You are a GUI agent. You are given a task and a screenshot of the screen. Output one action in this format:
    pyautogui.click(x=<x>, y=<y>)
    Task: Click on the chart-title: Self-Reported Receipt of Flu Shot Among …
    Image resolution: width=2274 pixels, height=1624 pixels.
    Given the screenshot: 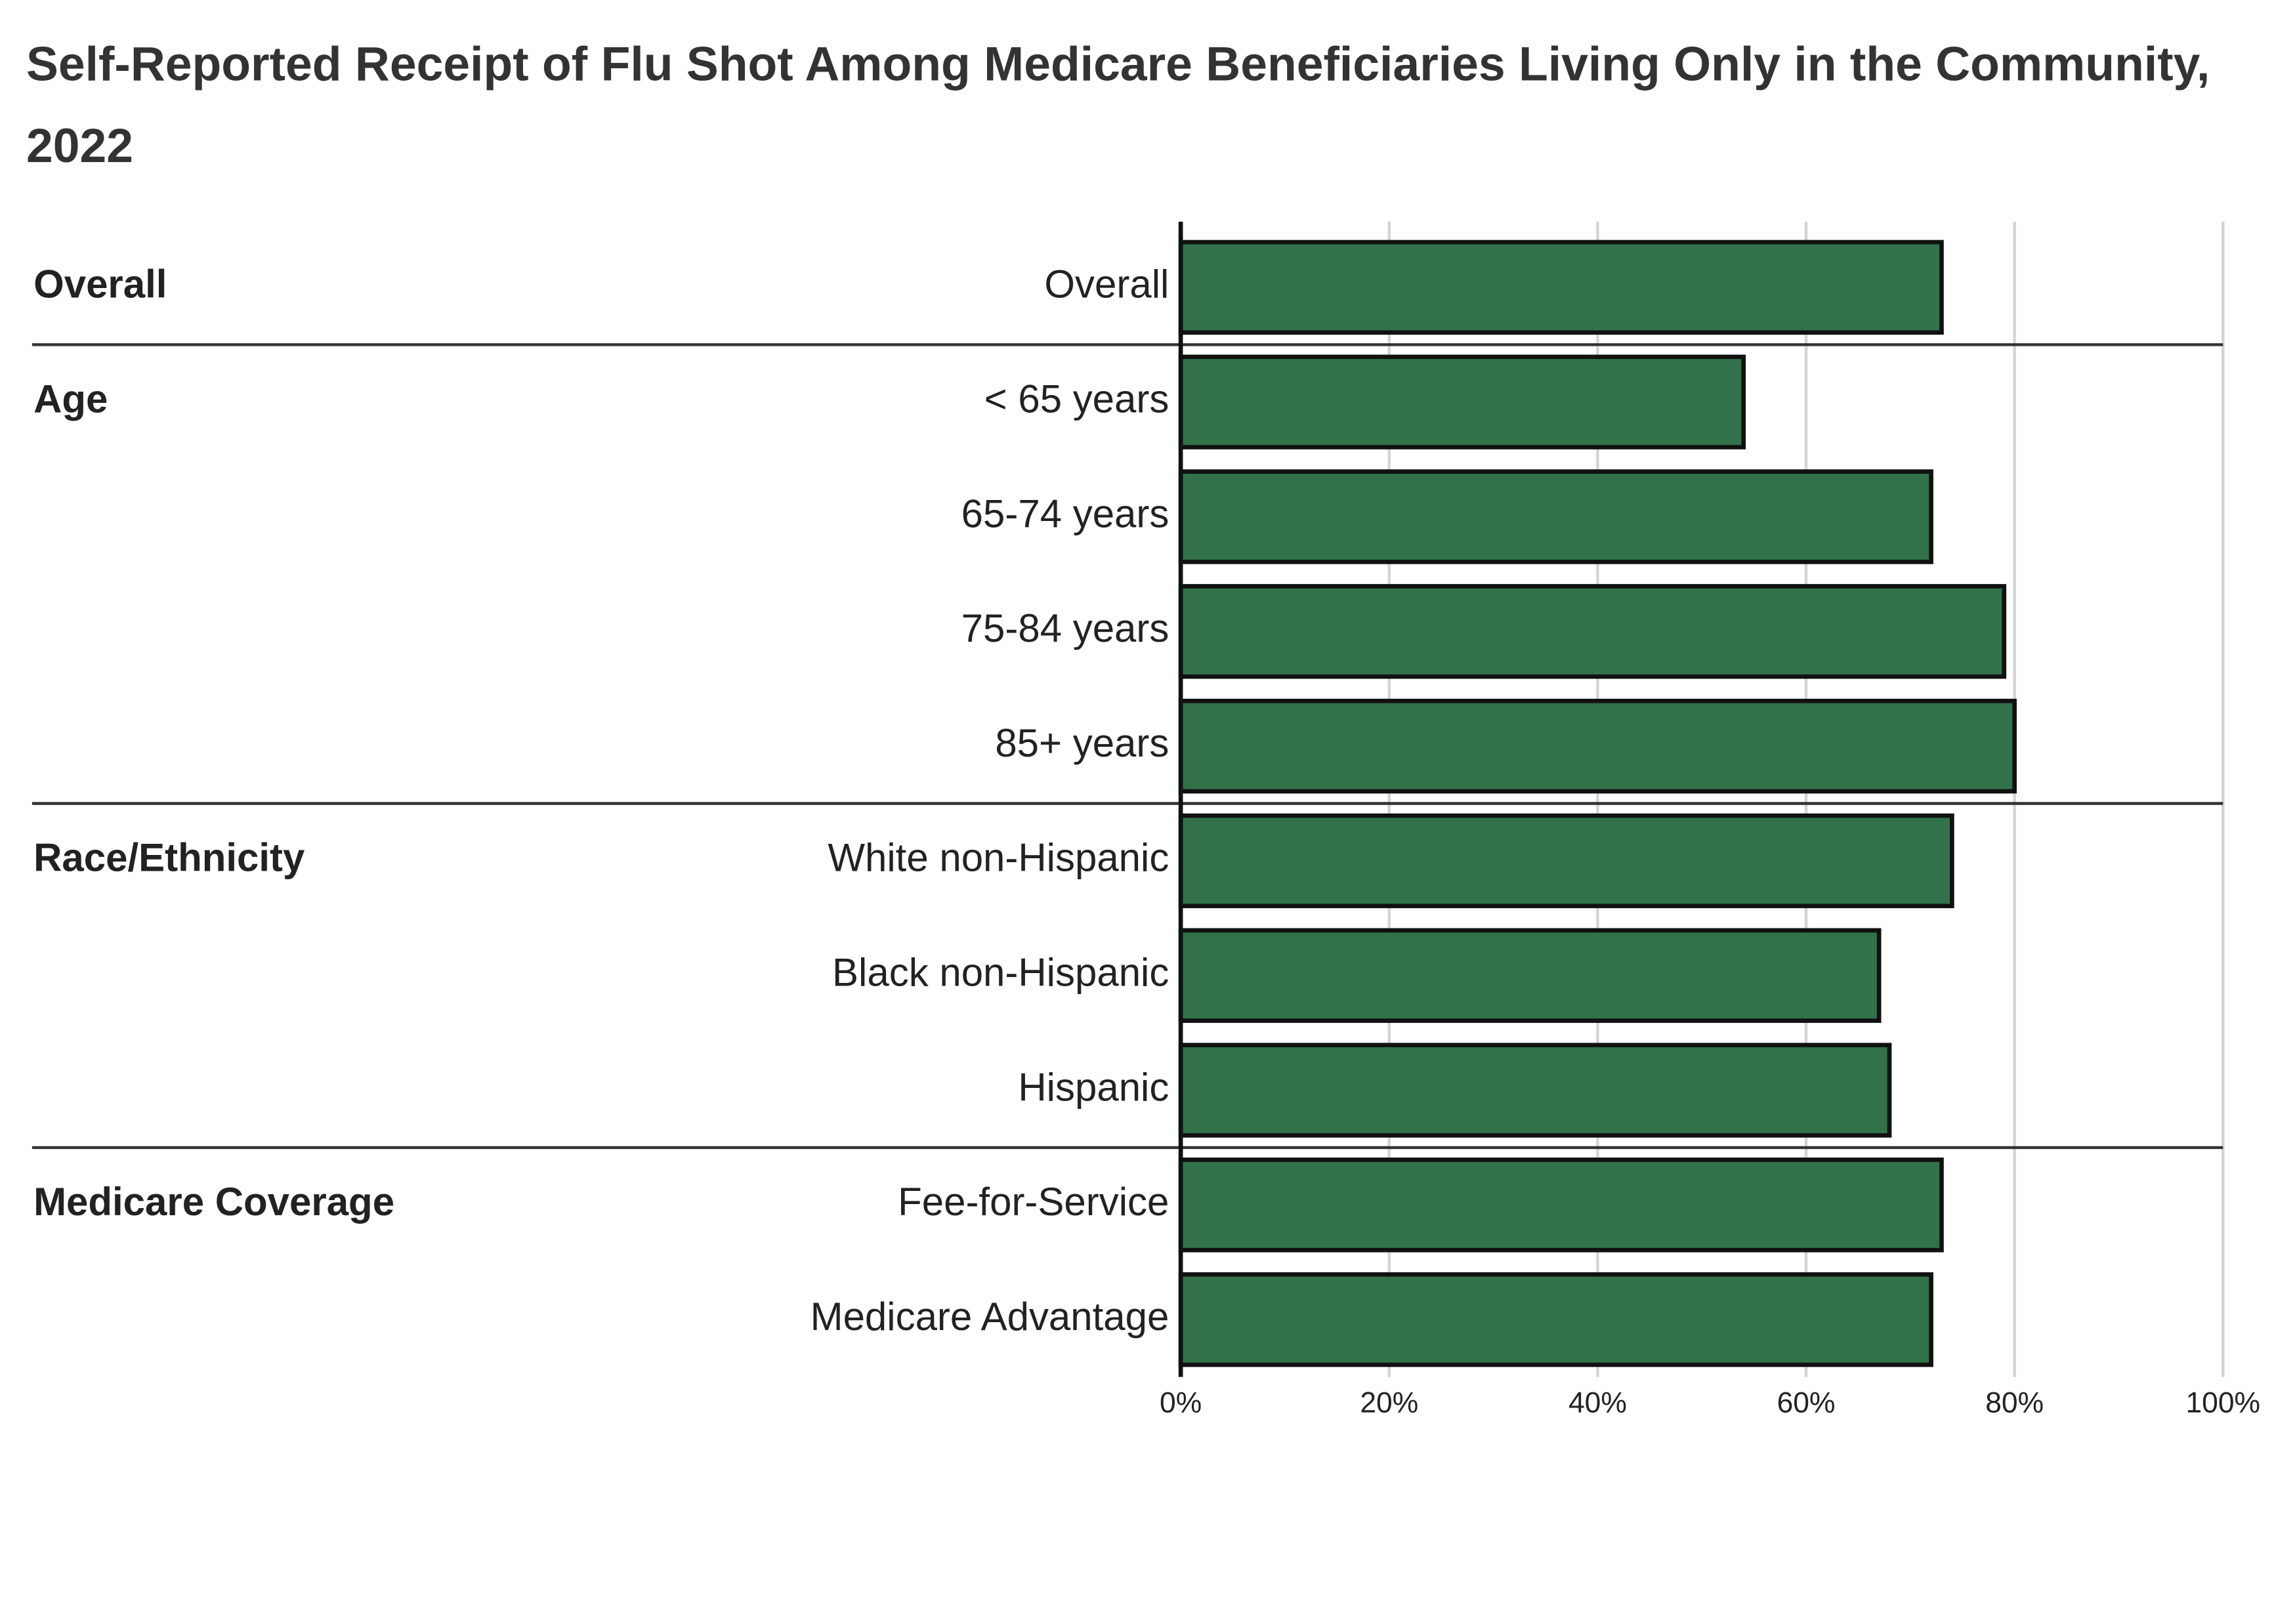 What is the action you would take?
    pyautogui.click(x=1118, y=104)
    